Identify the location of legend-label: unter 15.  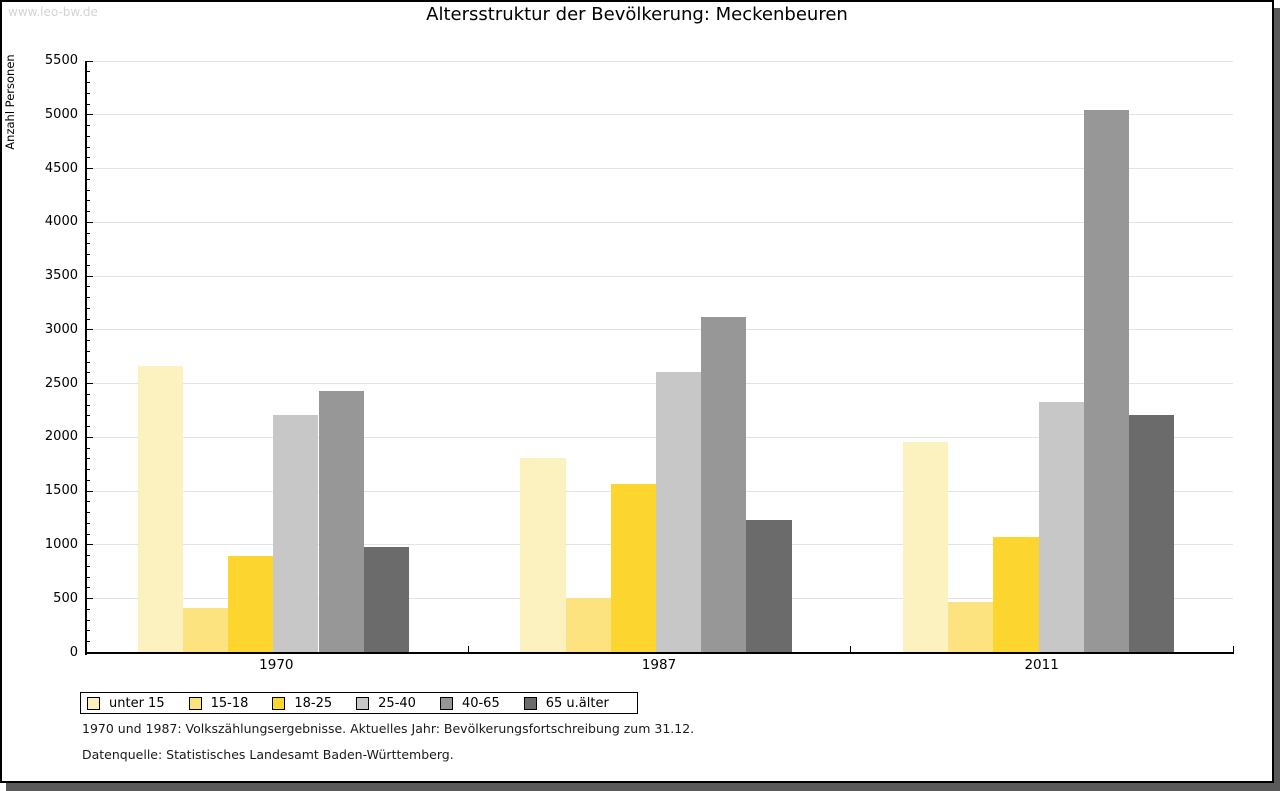
(137, 703).